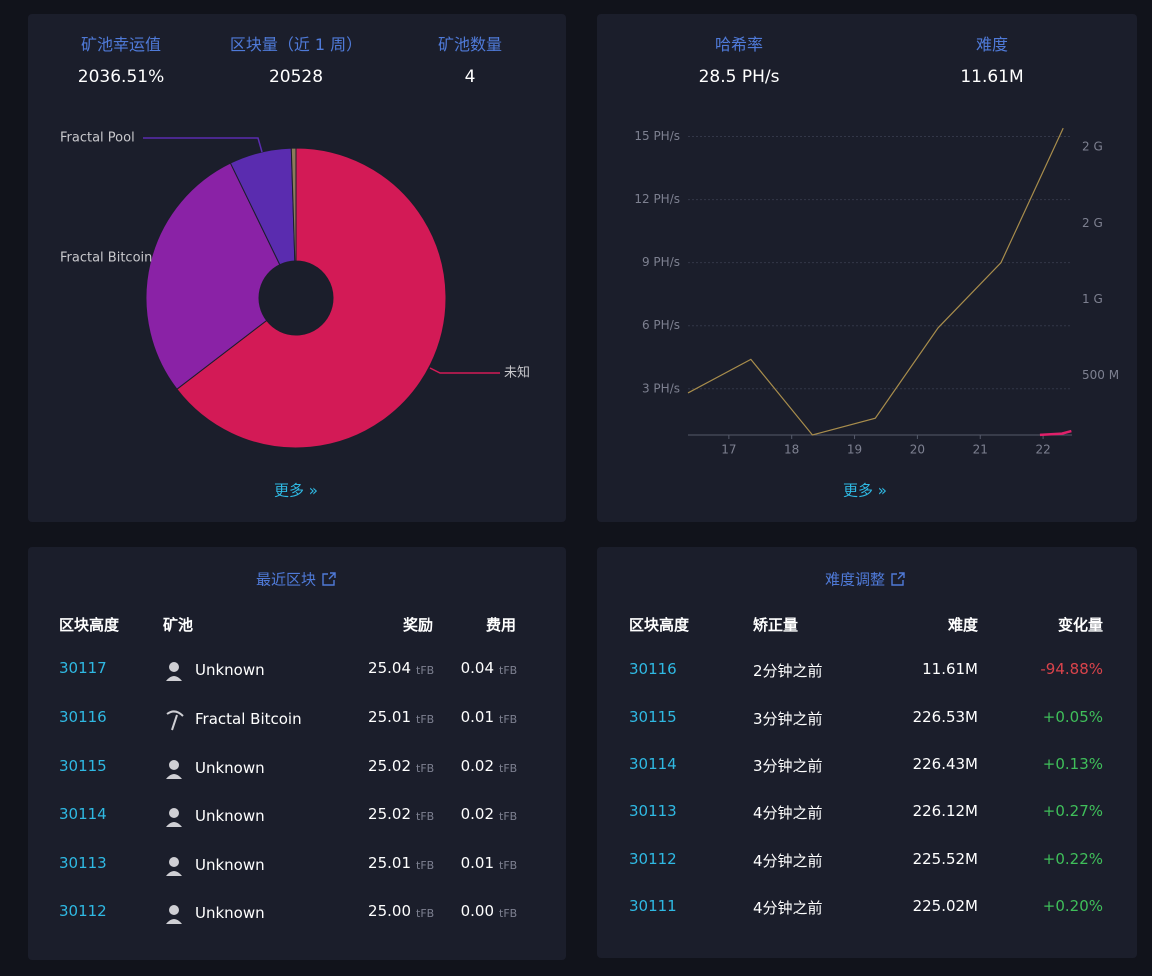  I want to click on stat-label: 矿池数量, so click(470, 44).